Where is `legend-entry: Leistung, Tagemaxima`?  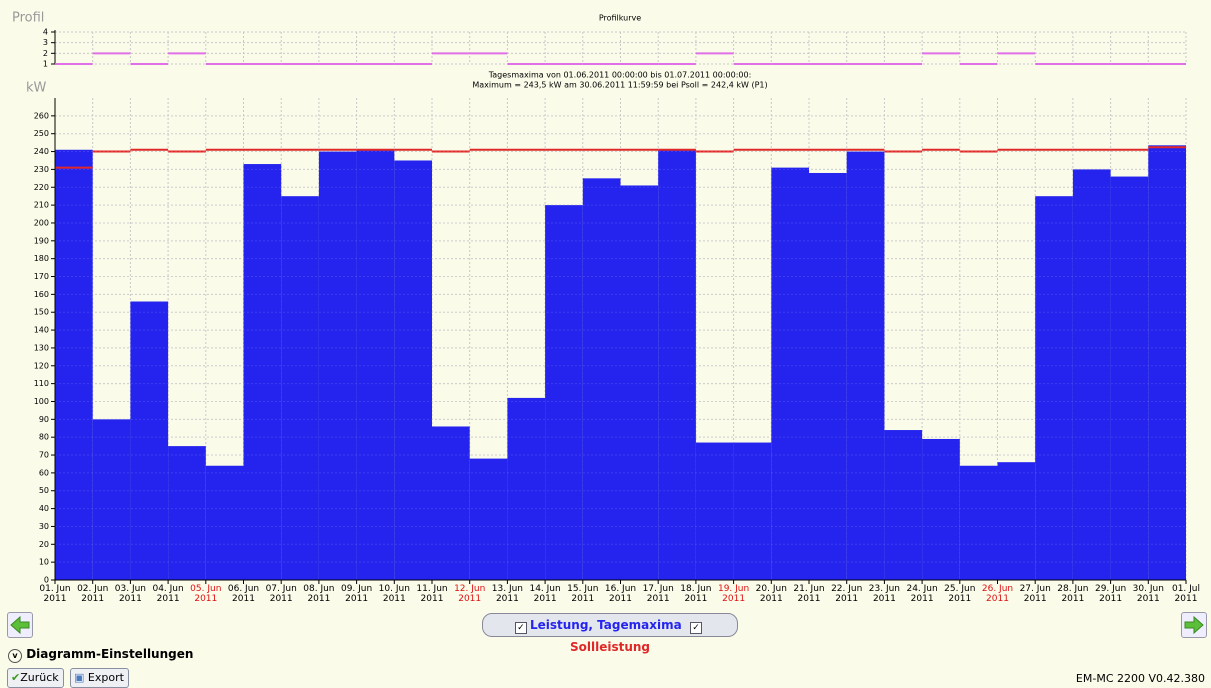 legend-entry: Leistung, Tagemaxima is located at coordinates (605, 625).